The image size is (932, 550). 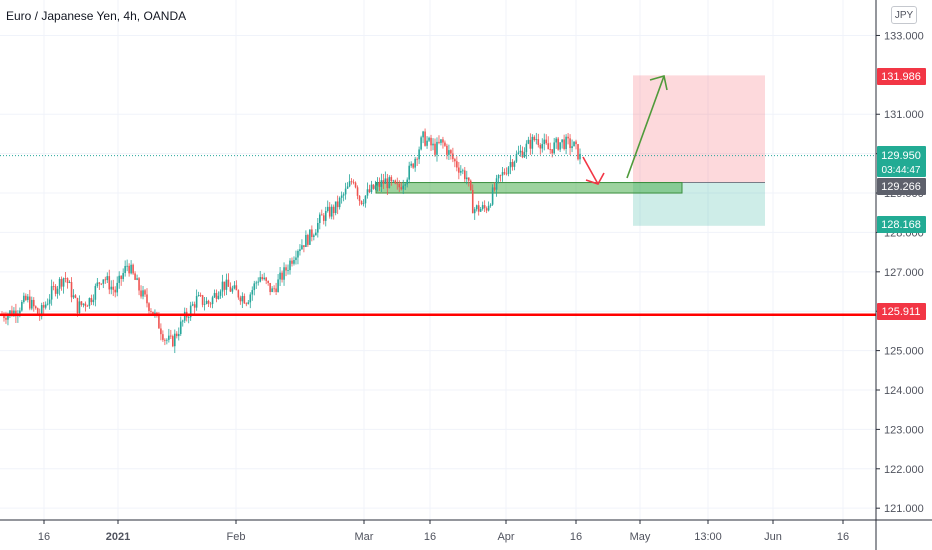 I want to click on down-arrow-head, so click(x=595, y=178).